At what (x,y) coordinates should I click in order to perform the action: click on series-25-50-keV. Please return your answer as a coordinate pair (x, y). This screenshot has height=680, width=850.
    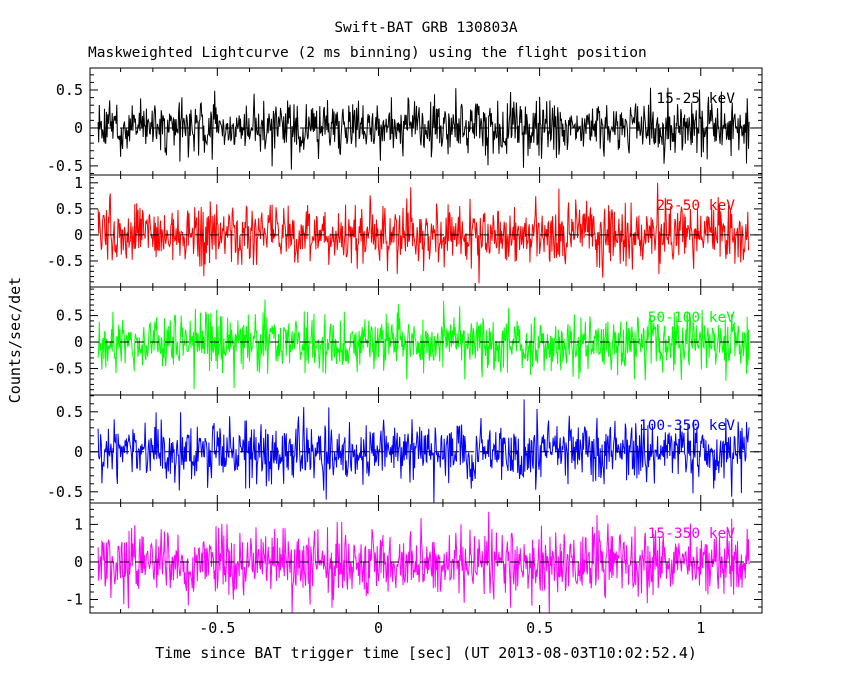
    Looking at the image, I should click on (423, 233).